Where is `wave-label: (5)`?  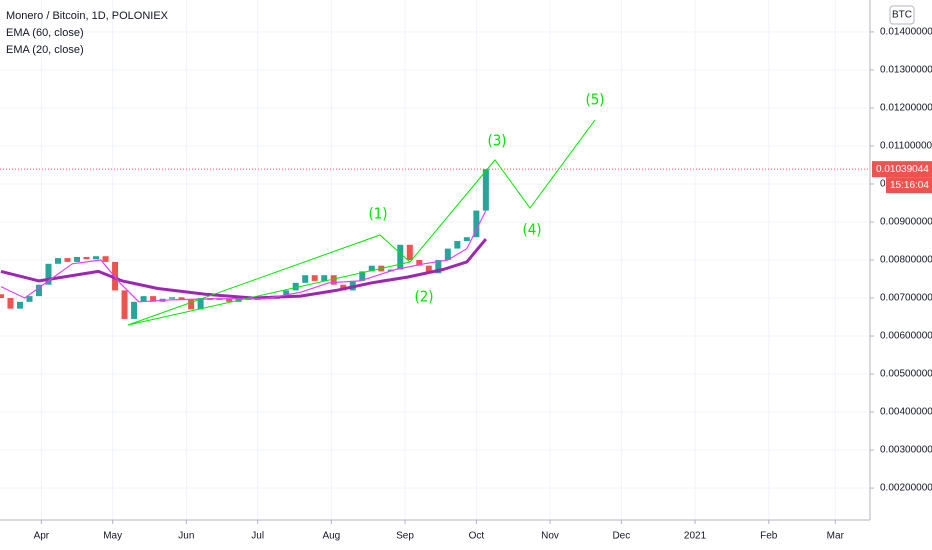 wave-label: (5) is located at coordinates (594, 100).